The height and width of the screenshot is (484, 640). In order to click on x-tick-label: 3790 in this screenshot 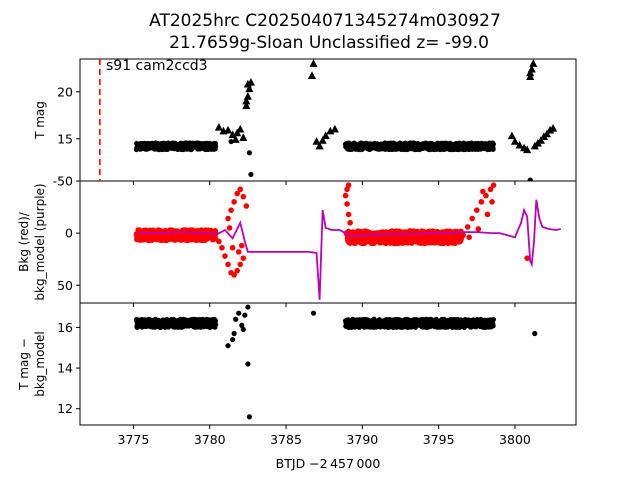, I will do `click(362, 439)`.